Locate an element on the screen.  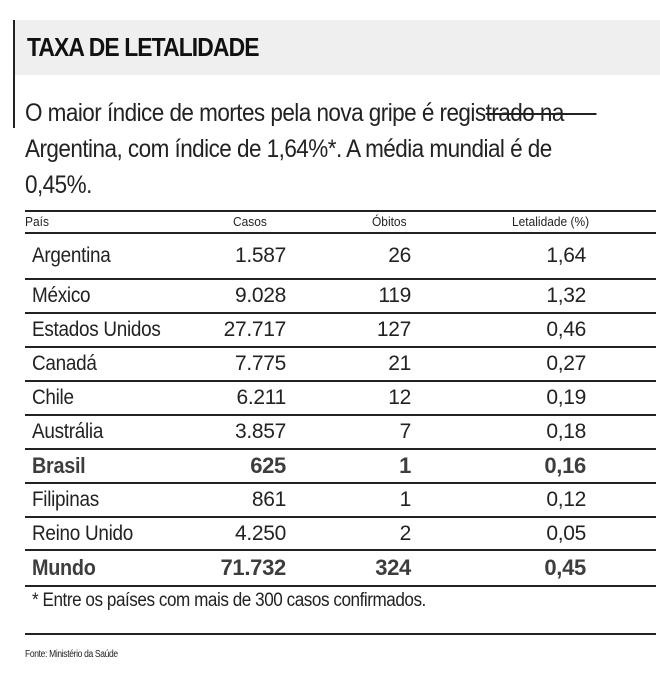
country-cell: Austrália is located at coordinates (68, 431).